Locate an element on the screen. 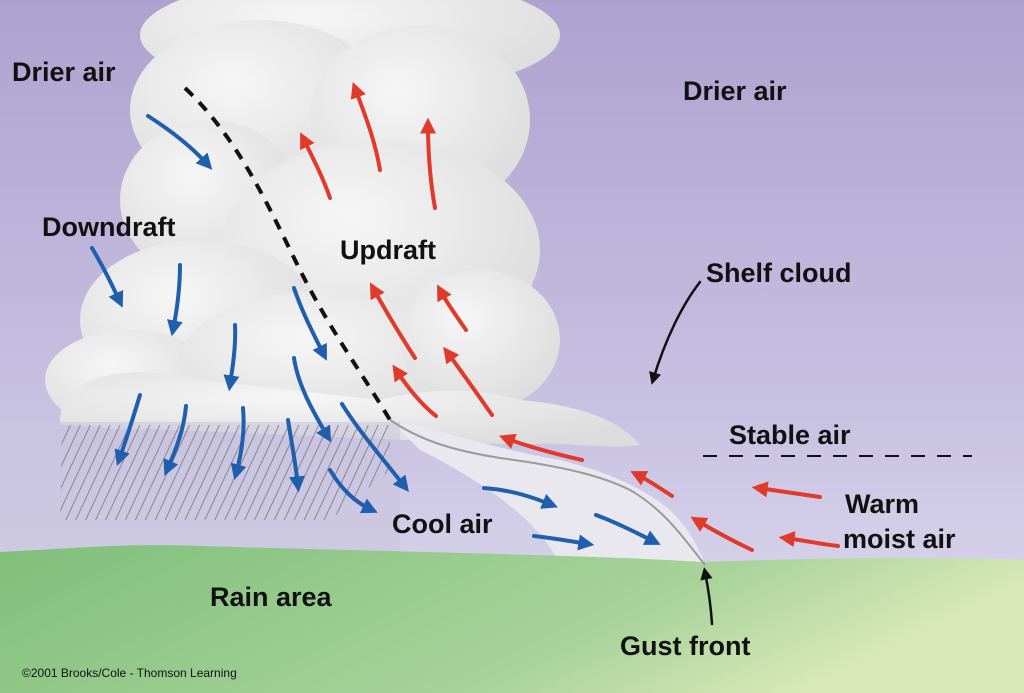  label-gust-front: Gust front is located at coordinates (685, 646).